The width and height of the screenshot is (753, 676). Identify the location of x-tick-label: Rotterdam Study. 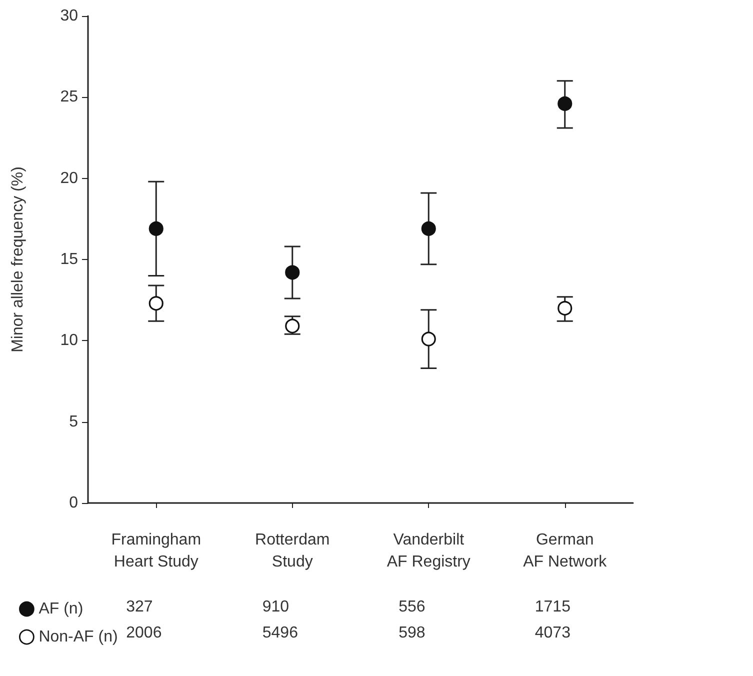
(292, 551).